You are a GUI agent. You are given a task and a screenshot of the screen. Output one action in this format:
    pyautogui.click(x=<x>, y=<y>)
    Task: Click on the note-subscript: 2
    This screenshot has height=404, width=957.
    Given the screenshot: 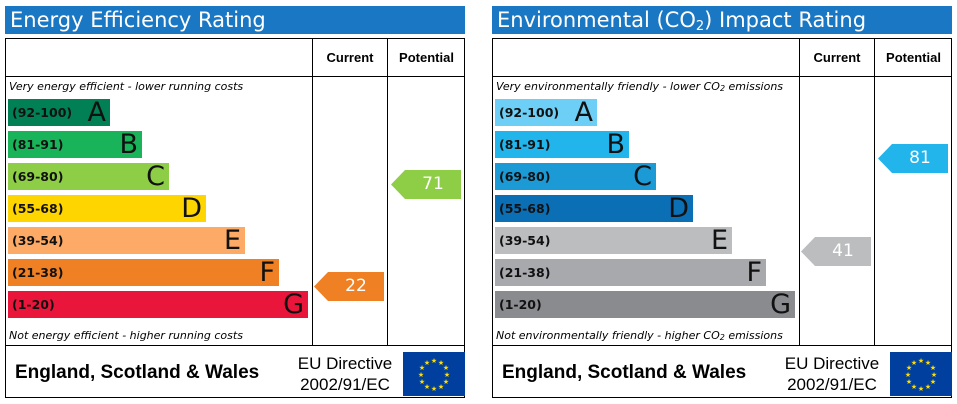 What is the action you would take?
    pyautogui.click(x=722, y=337)
    